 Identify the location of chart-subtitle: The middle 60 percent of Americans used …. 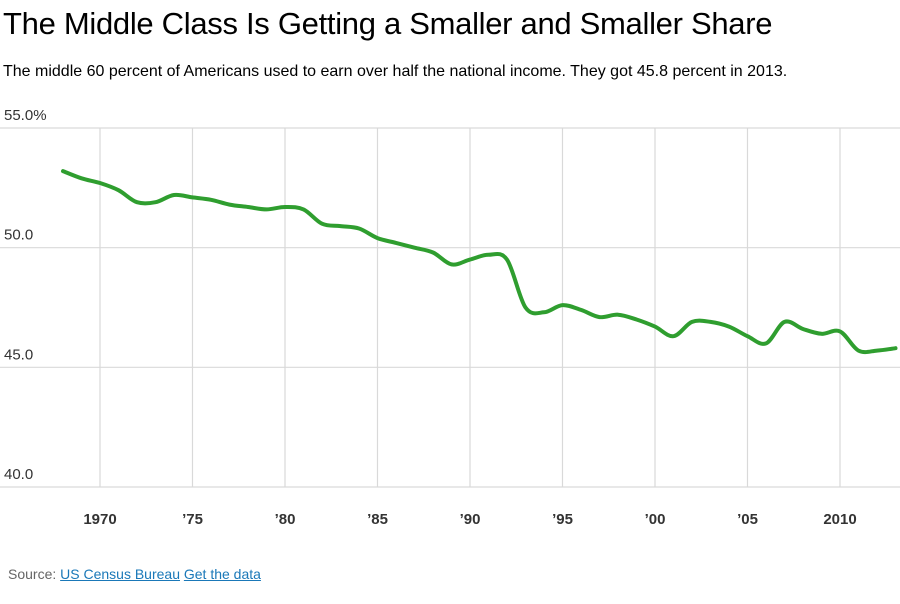
(395, 71).